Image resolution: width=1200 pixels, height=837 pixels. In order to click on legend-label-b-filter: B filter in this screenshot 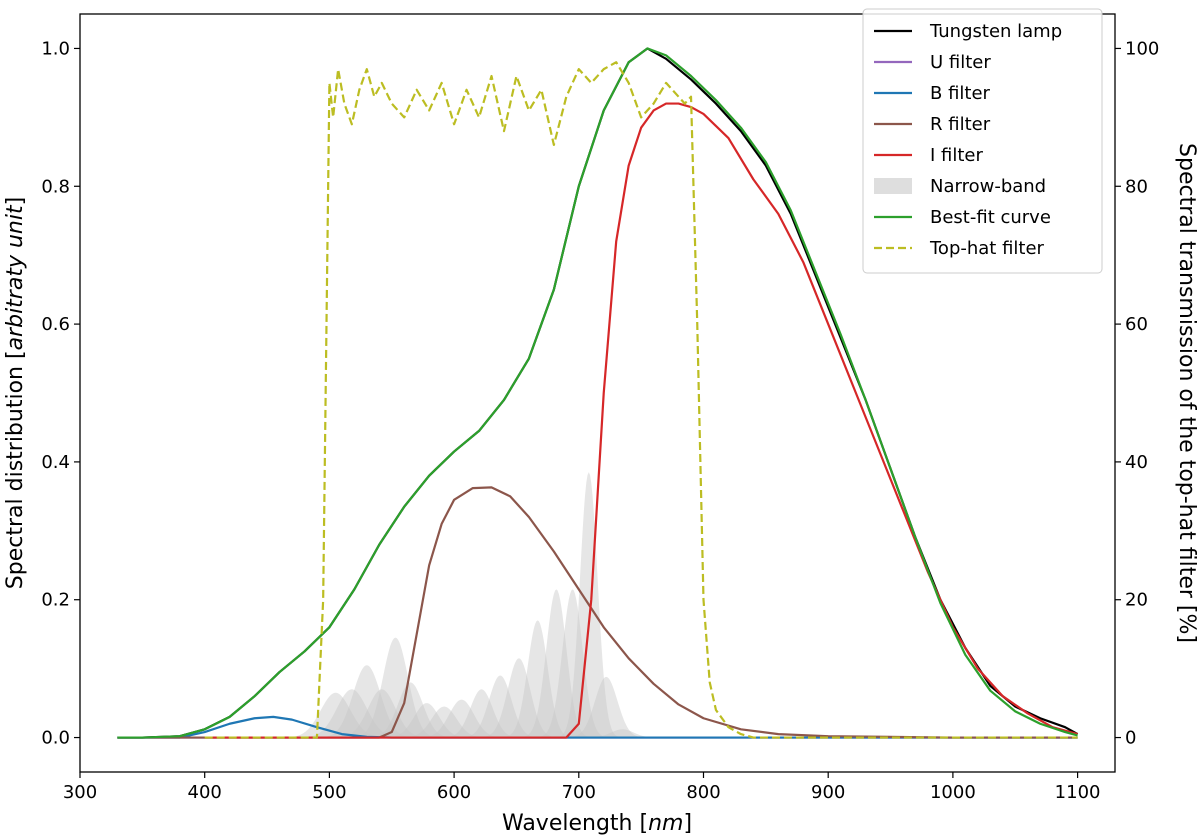, I will do `click(960, 93)`.